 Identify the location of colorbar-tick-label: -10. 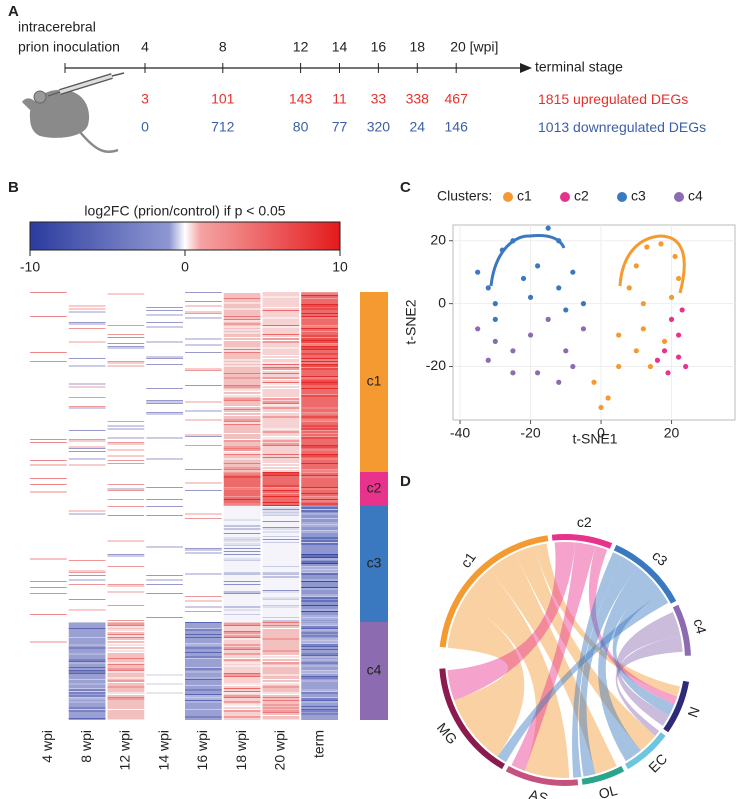
(30, 267).